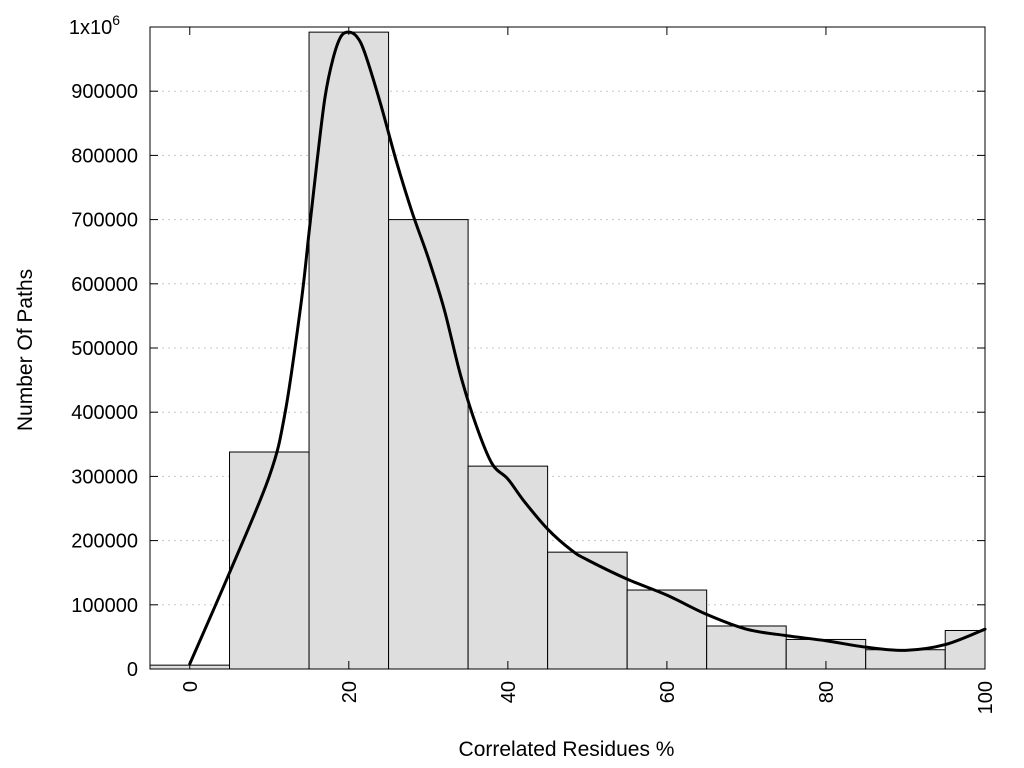 This screenshot has height=768, width=1024. I want to click on y-tick-label: 0, so click(132, 670).